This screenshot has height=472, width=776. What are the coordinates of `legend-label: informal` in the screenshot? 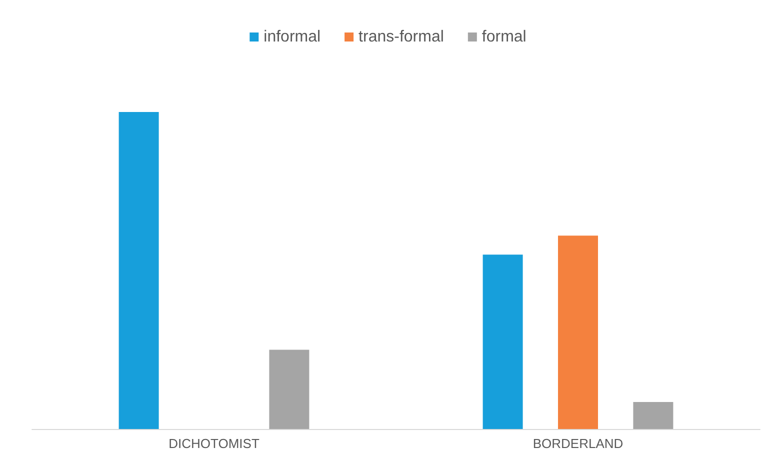 It's located at (292, 37).